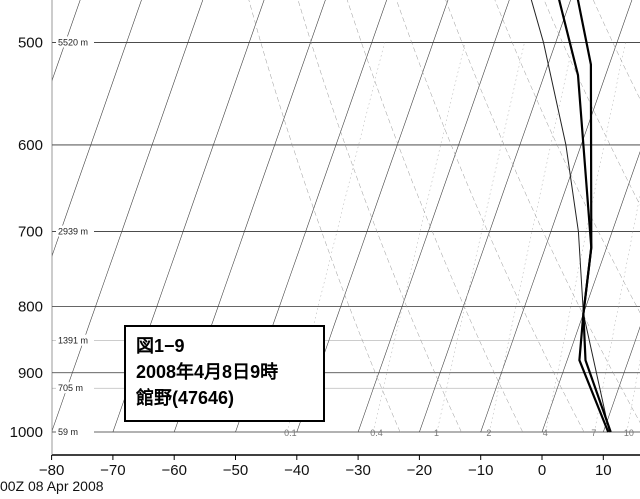  I want to click on height-label: 1391 m, so click(73, 341).